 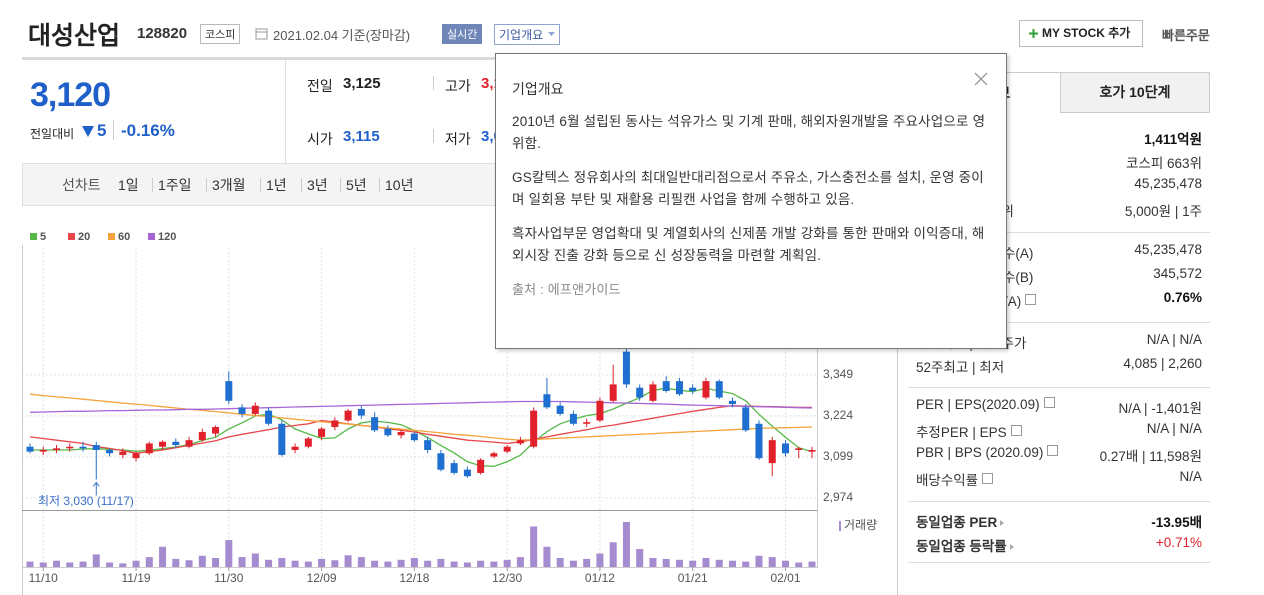 What do you see at coordinates (1150, 456) in the screenshot?
I see `info-value: 0.27배 | 11,598원` at bounding box center [1150, 456].